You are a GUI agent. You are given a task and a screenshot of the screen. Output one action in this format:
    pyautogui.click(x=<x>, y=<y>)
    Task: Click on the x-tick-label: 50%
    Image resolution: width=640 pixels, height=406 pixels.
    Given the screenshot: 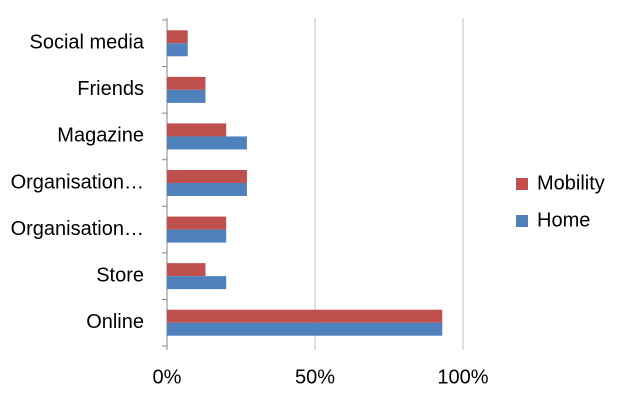 What is the action you would take?
    pyautogui.click(x=315, y=377)
    